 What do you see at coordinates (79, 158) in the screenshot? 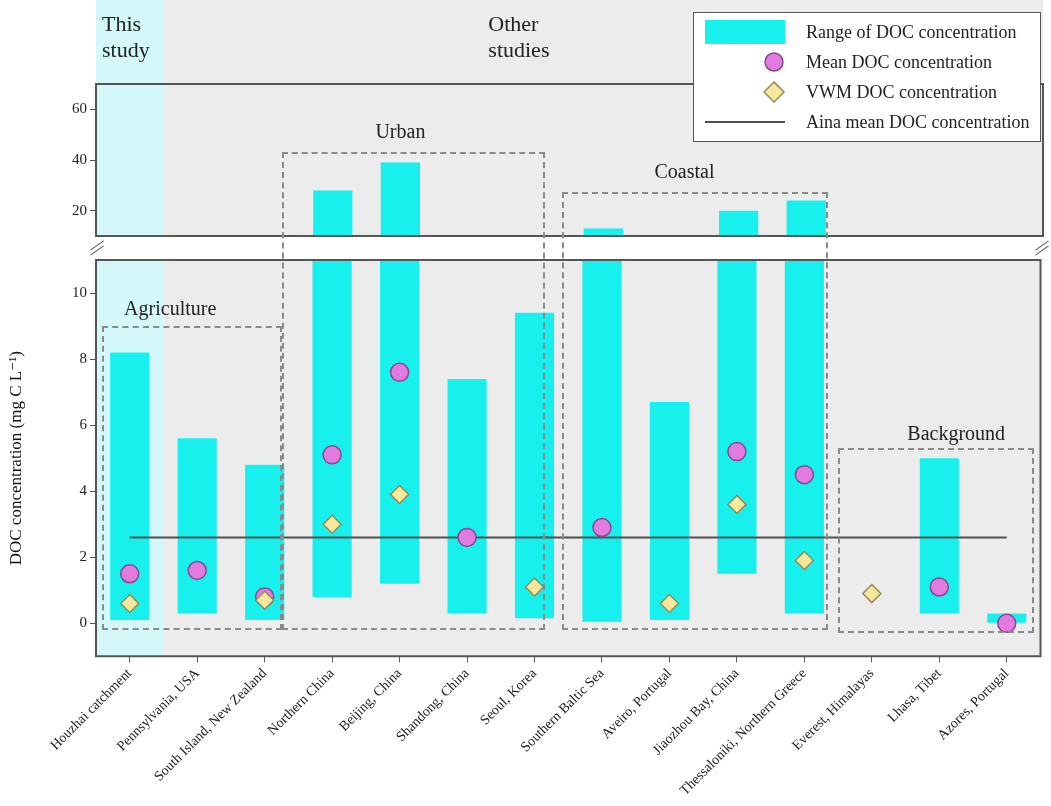
I see `y-tick-label: 40` at bounding box center [79, 158].